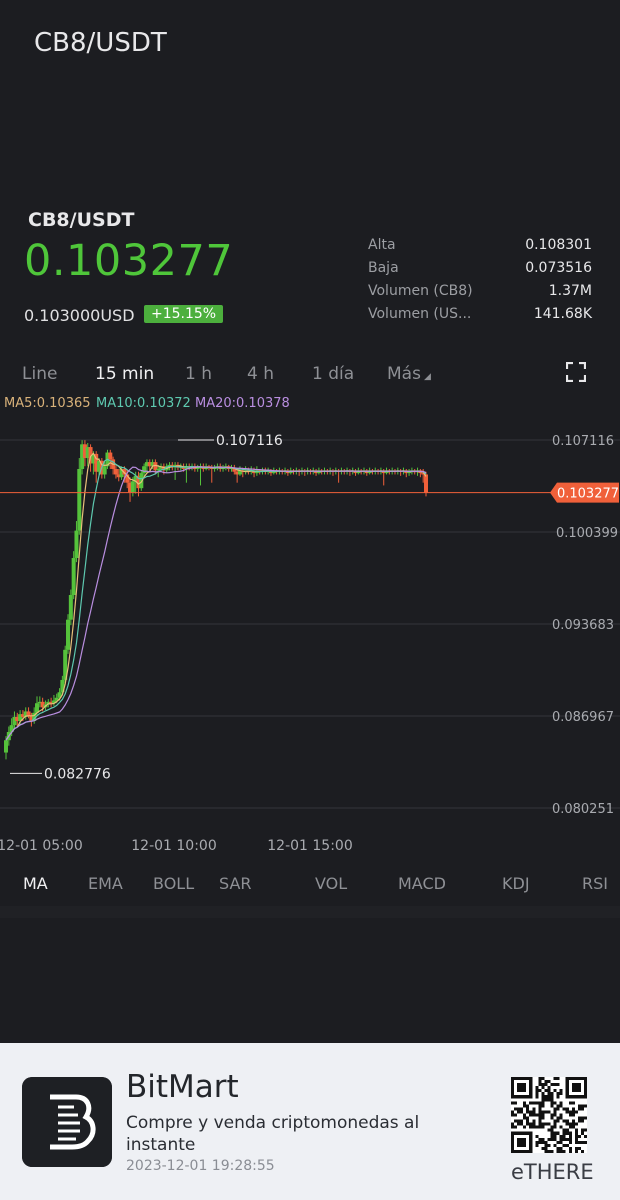 Image resolution: width=620 pixels, height=1200 pixels. I want to click on x-tick-label: 12-01 05:00, so click(41, 846).